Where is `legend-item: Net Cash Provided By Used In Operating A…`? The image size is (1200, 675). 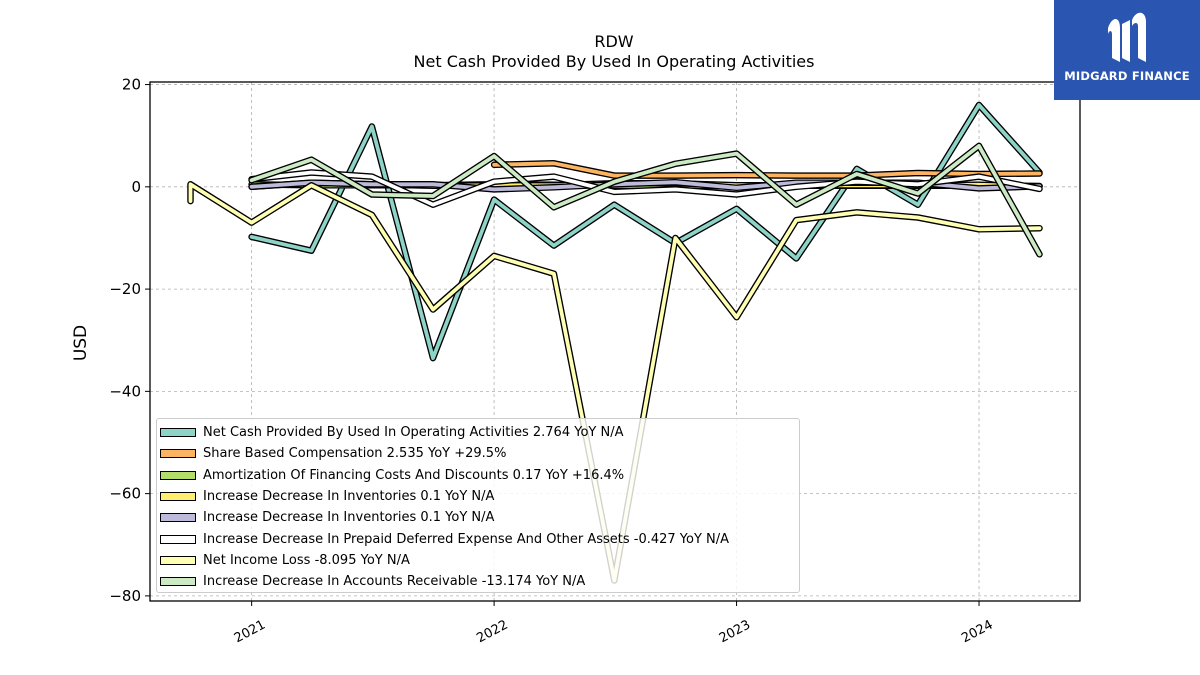 legend-item: Net Cash Provided By Used In Operating A… is located at coordinates (478, 432).